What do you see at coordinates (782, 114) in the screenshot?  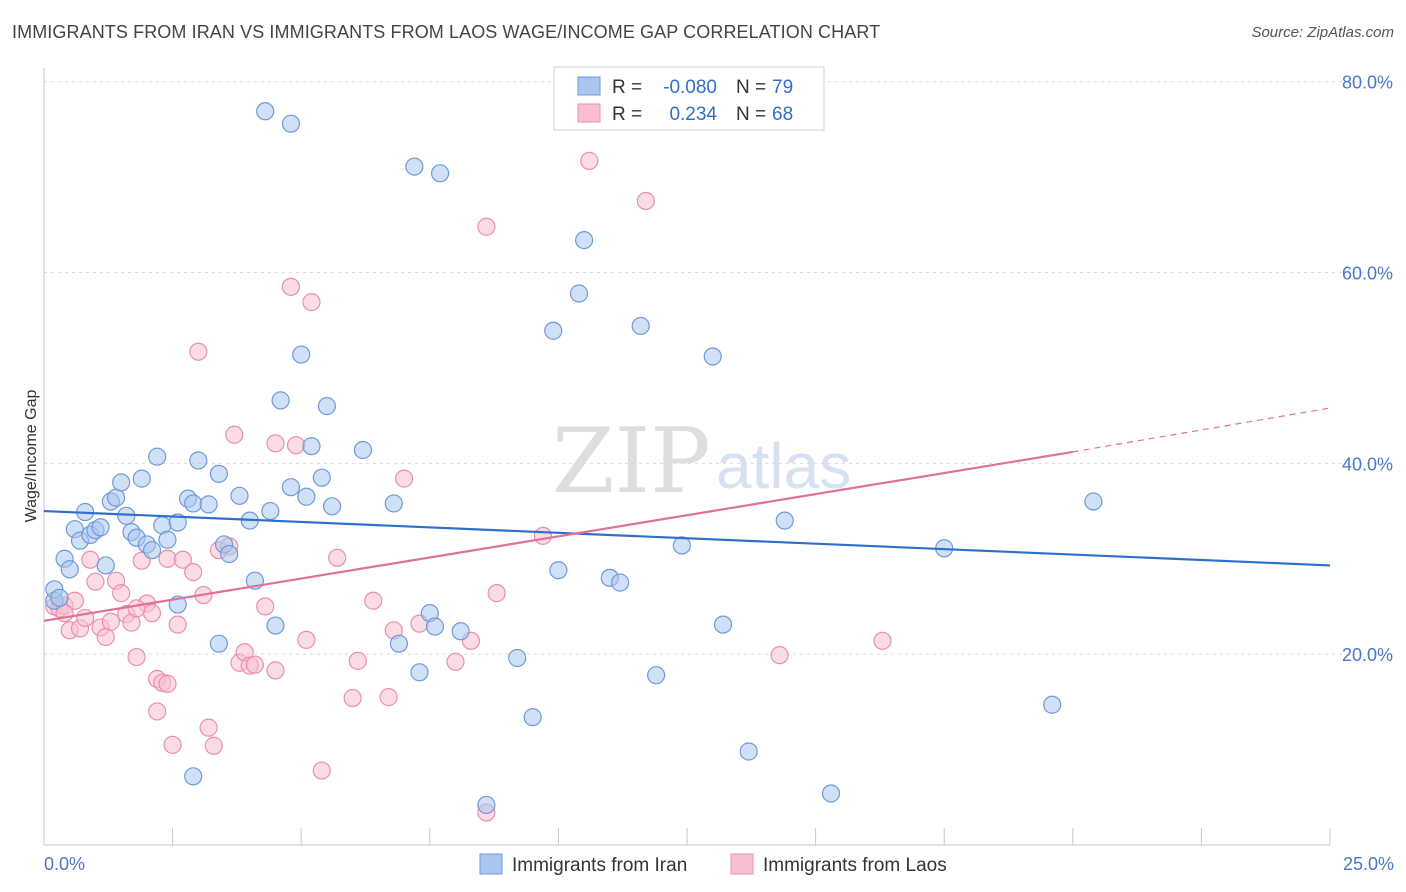 I see `legend-n-value-laos: 68` at bounding box center [782, 114].